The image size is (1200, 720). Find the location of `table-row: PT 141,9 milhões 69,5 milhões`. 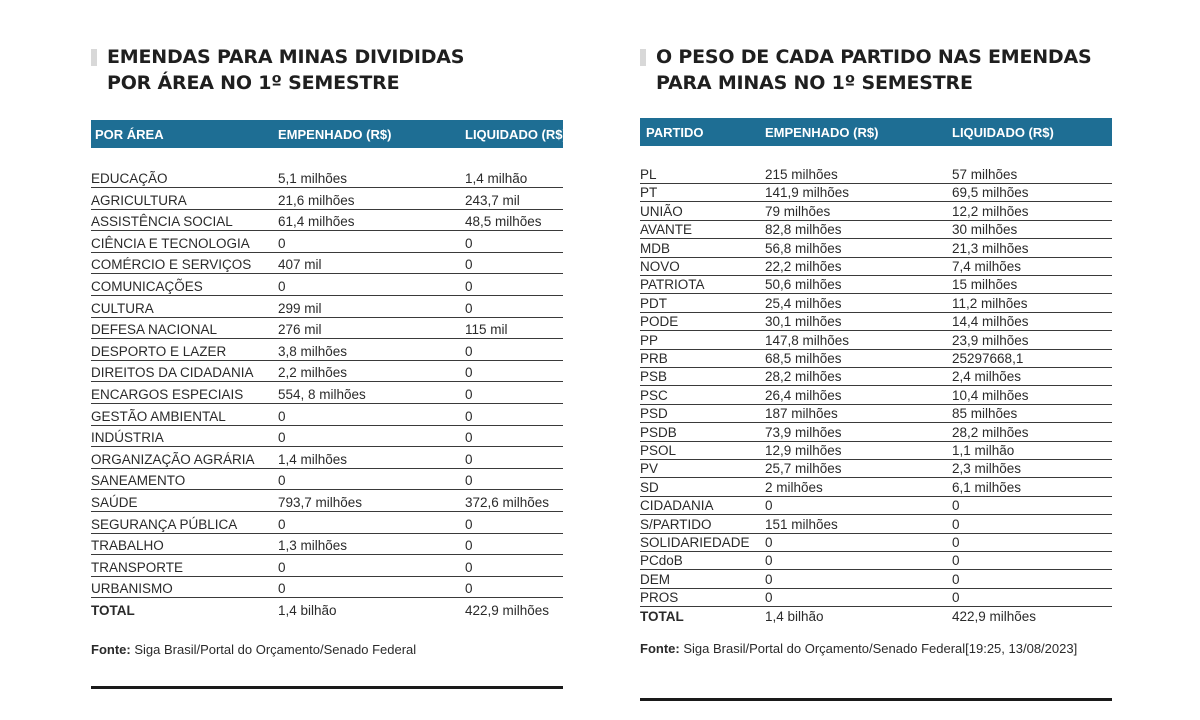

table-row: PT 141,9 milhões 69,5 milhões is located at coordinates (876, 193).